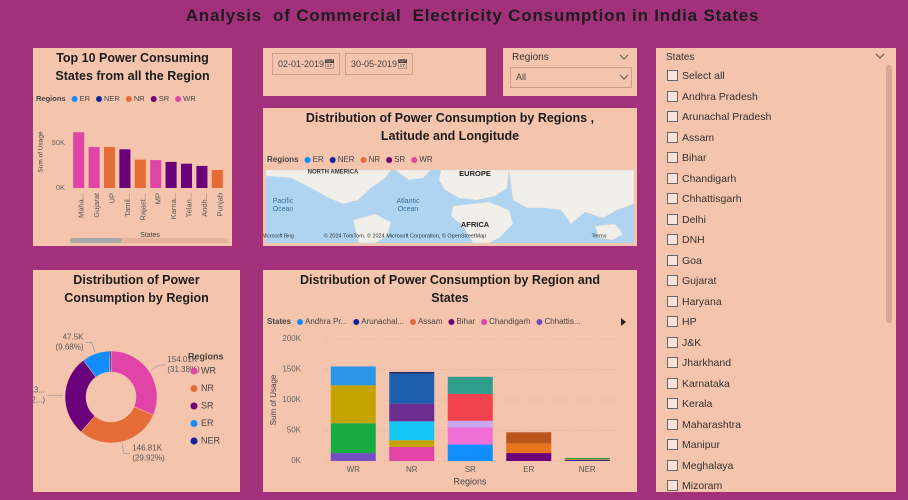  I want to click on state-item: Goa, so click(692, 260).